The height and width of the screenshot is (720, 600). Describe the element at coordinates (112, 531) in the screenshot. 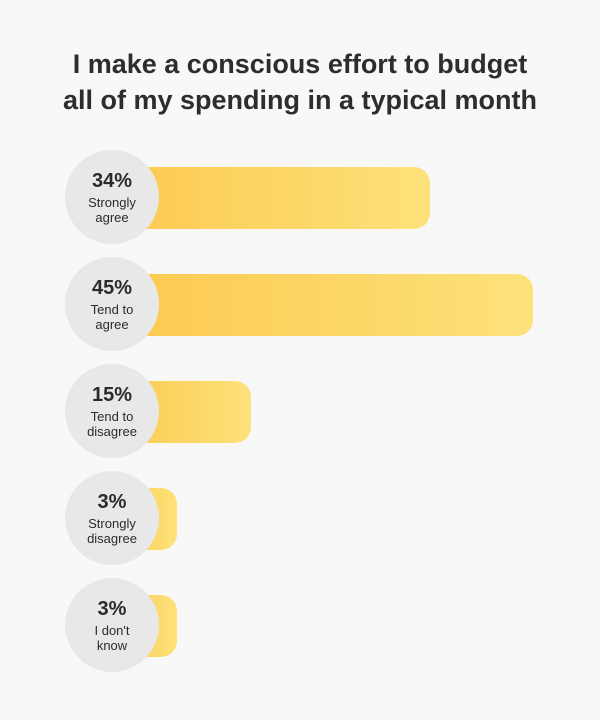

I see `category-label: Strongly disagree` at that location.